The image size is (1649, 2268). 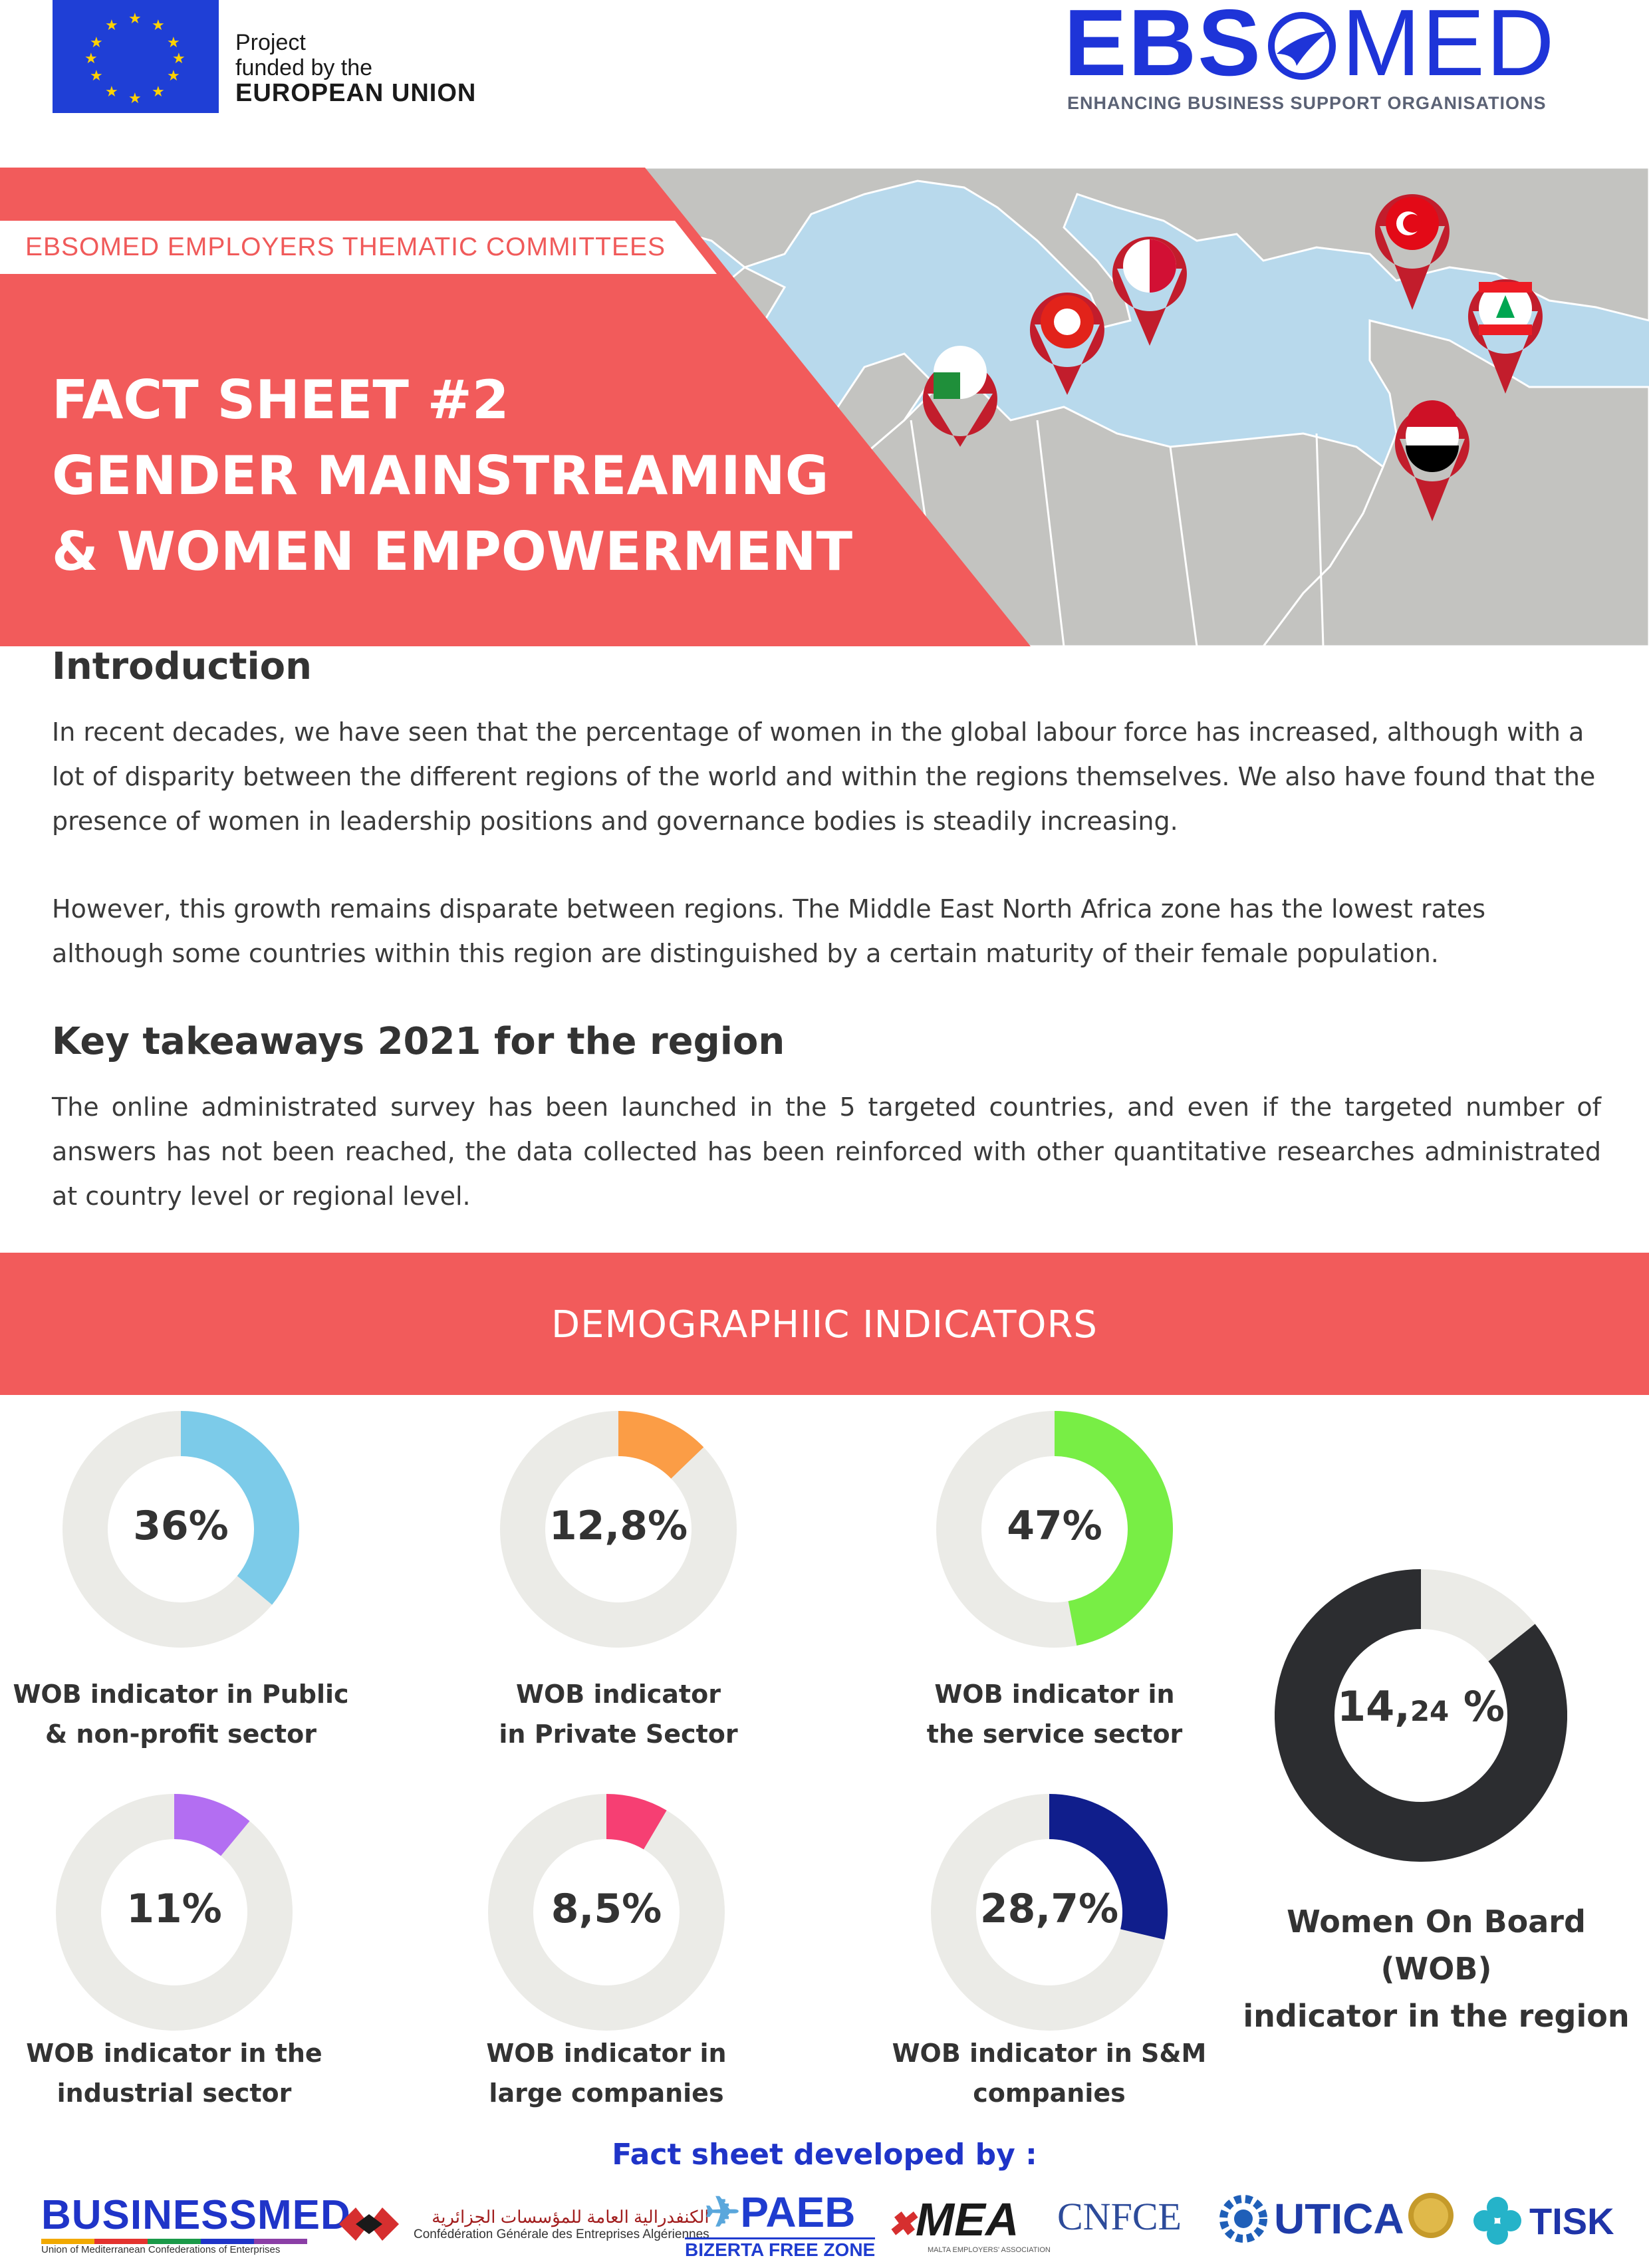 I want to click on indicator-label-line-1: WOB indicator, so click(x=618, y=1694).